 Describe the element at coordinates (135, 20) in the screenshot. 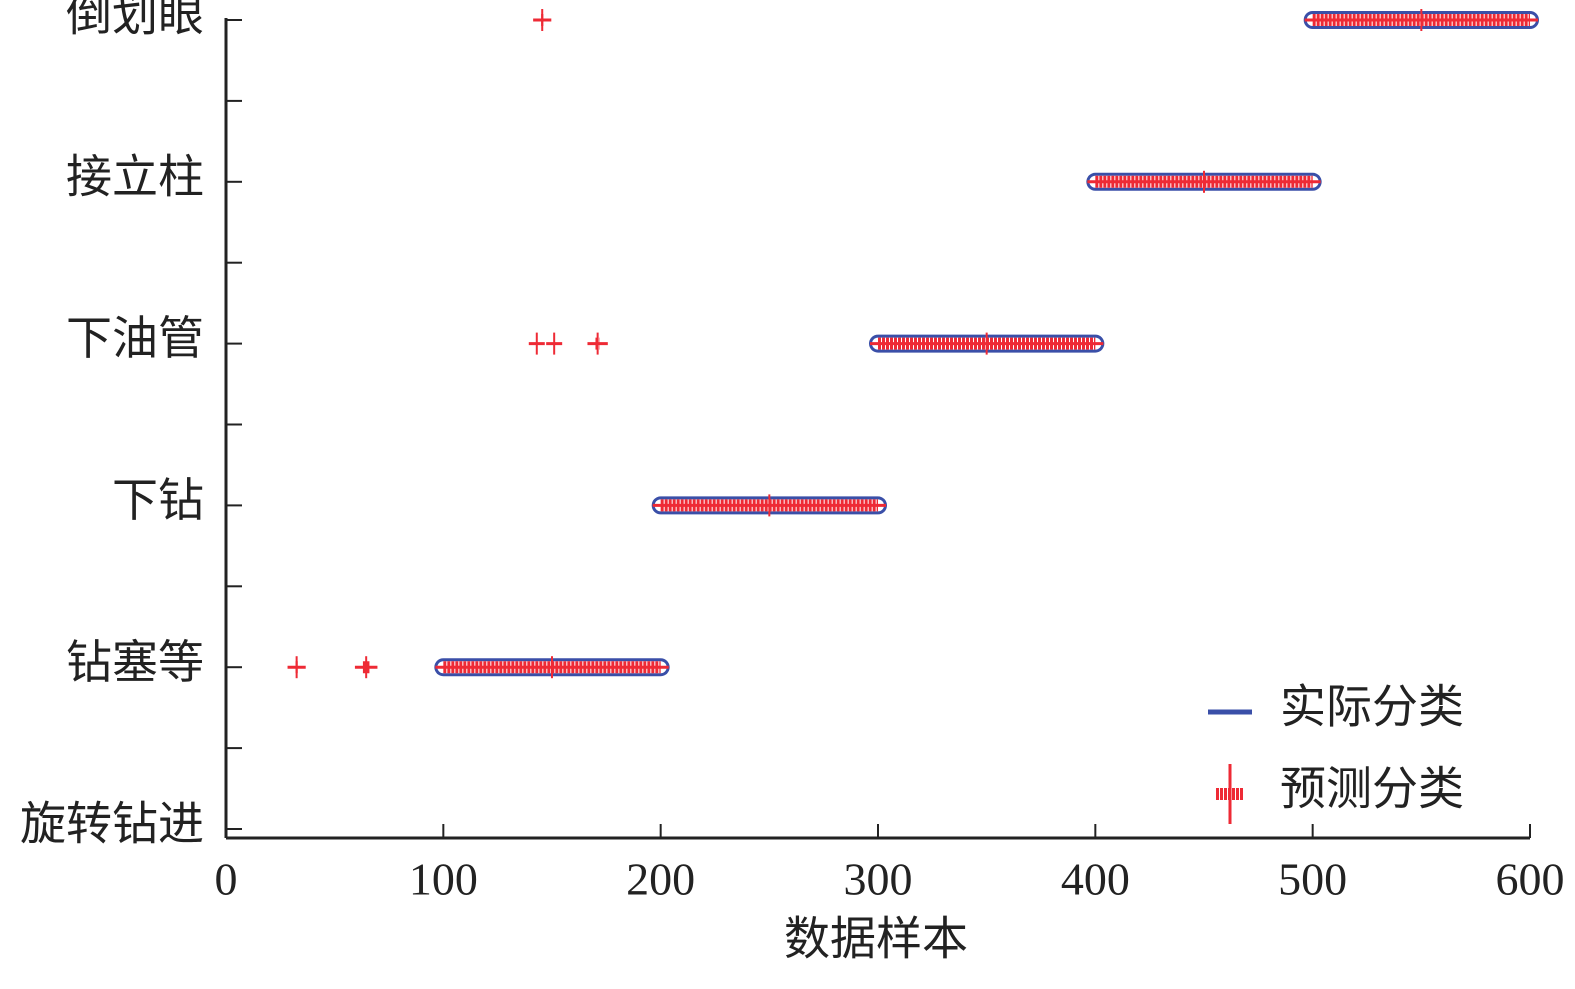

I see `y-tick-label: 倒划眼` at that location.